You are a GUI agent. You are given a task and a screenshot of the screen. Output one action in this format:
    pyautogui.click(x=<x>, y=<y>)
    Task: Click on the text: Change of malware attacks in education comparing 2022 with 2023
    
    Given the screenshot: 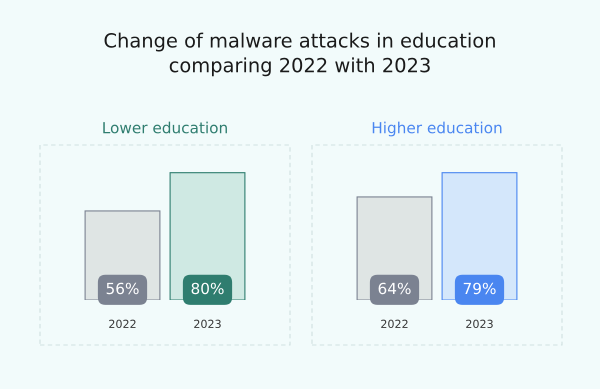 What is the action you would take?
    pyautogui.click(x=299, y=54)
    